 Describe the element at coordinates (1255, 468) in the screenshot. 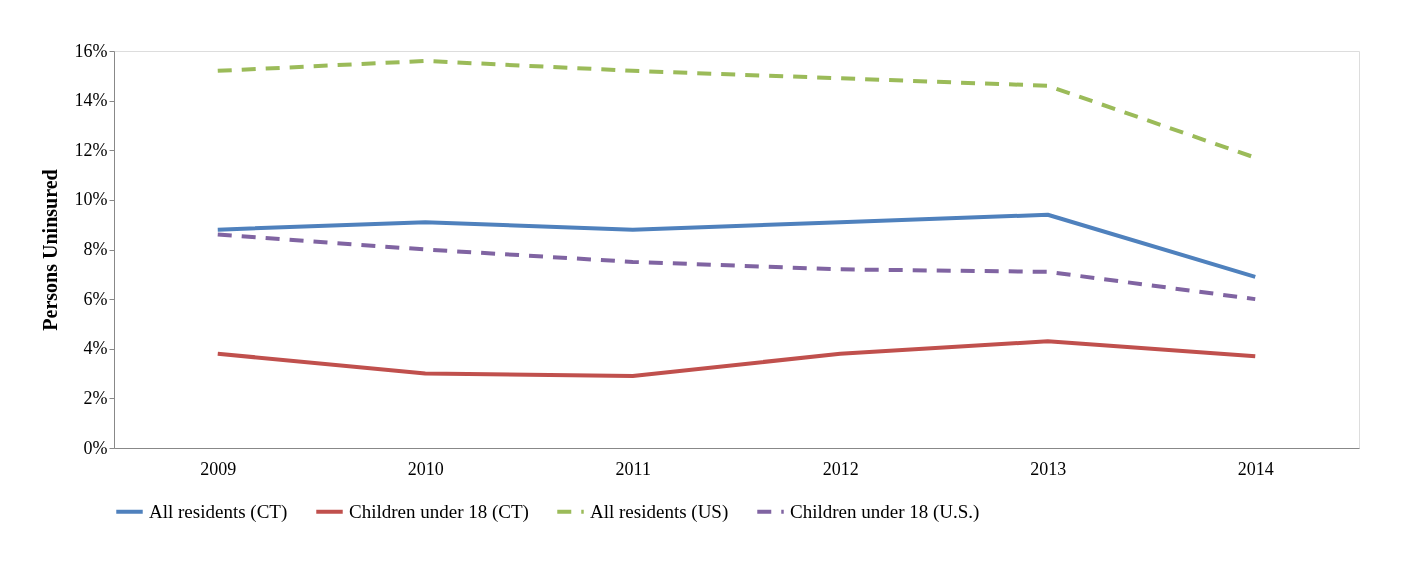

I see `x-tick-label: 2014` at that location.